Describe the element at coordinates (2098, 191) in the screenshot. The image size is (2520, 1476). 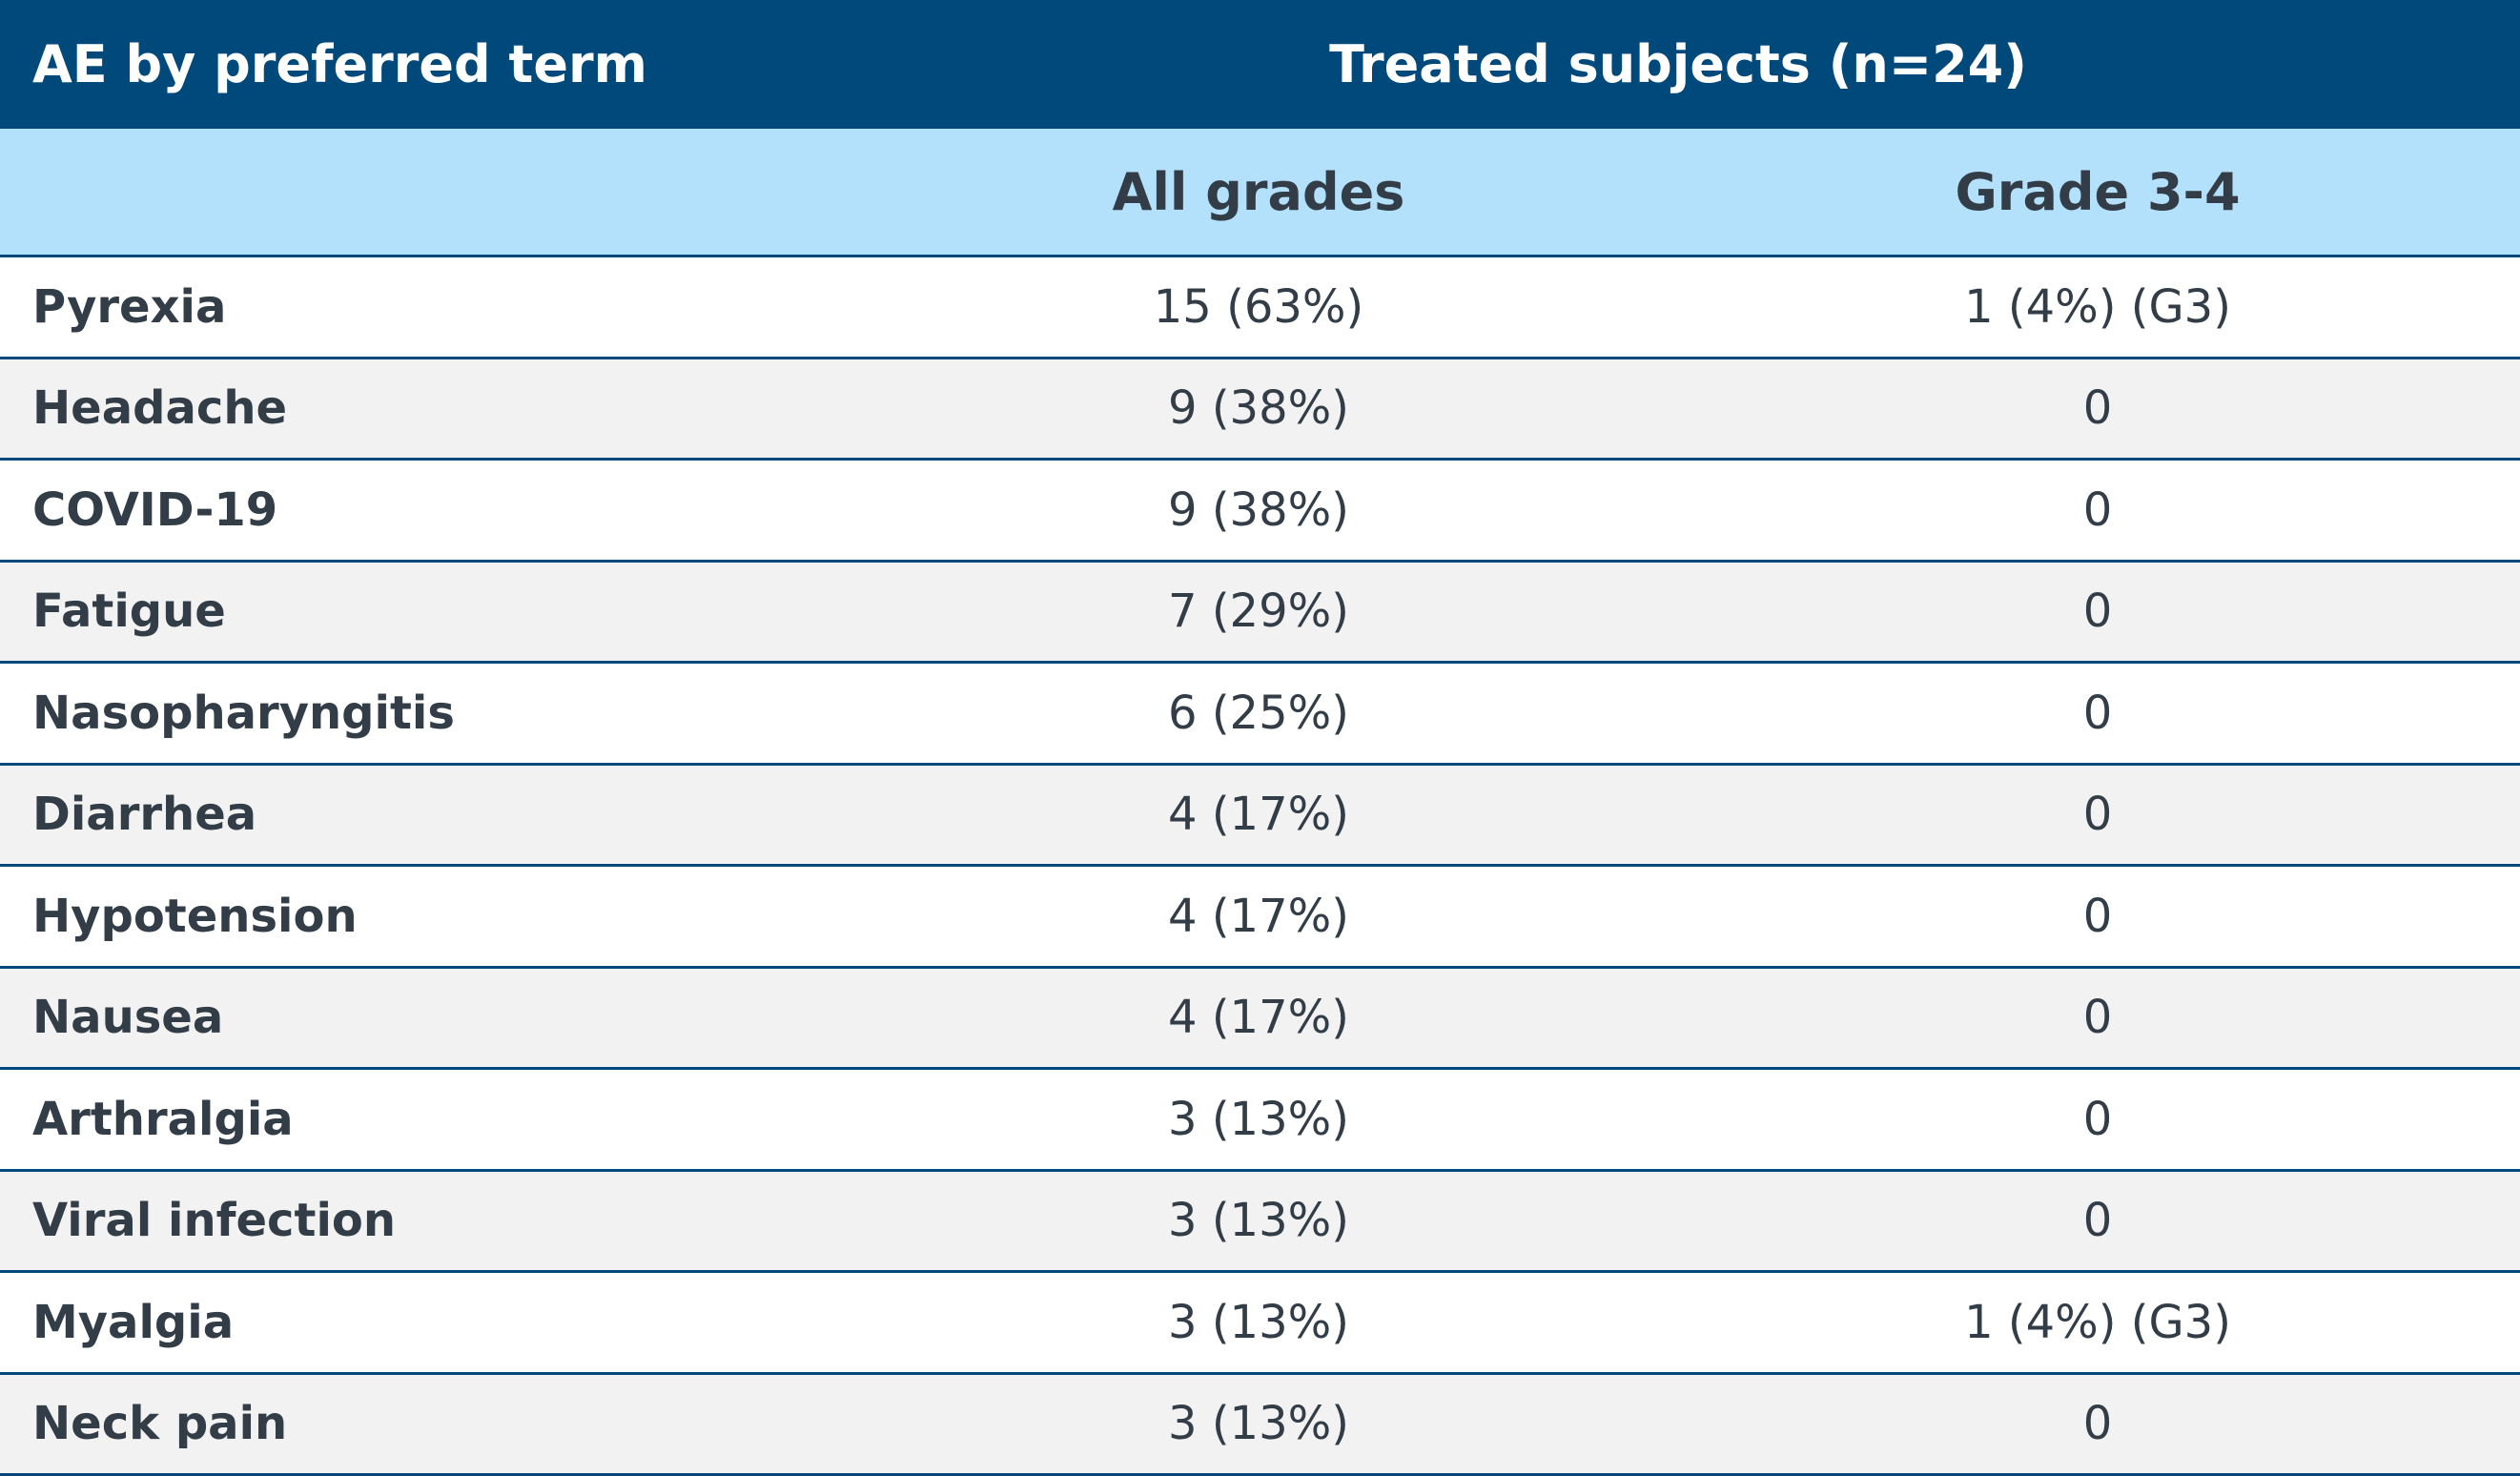
I see `subheader-cell: Grade 3-4` at that location.